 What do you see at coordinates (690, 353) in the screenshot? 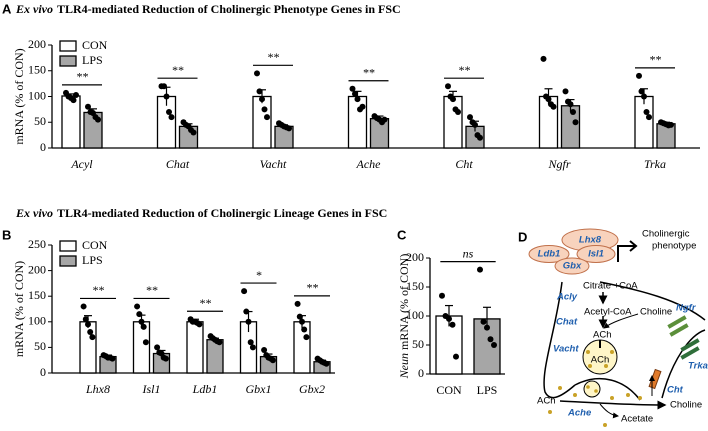
I see `receptor` at bounding box center [690, 353].